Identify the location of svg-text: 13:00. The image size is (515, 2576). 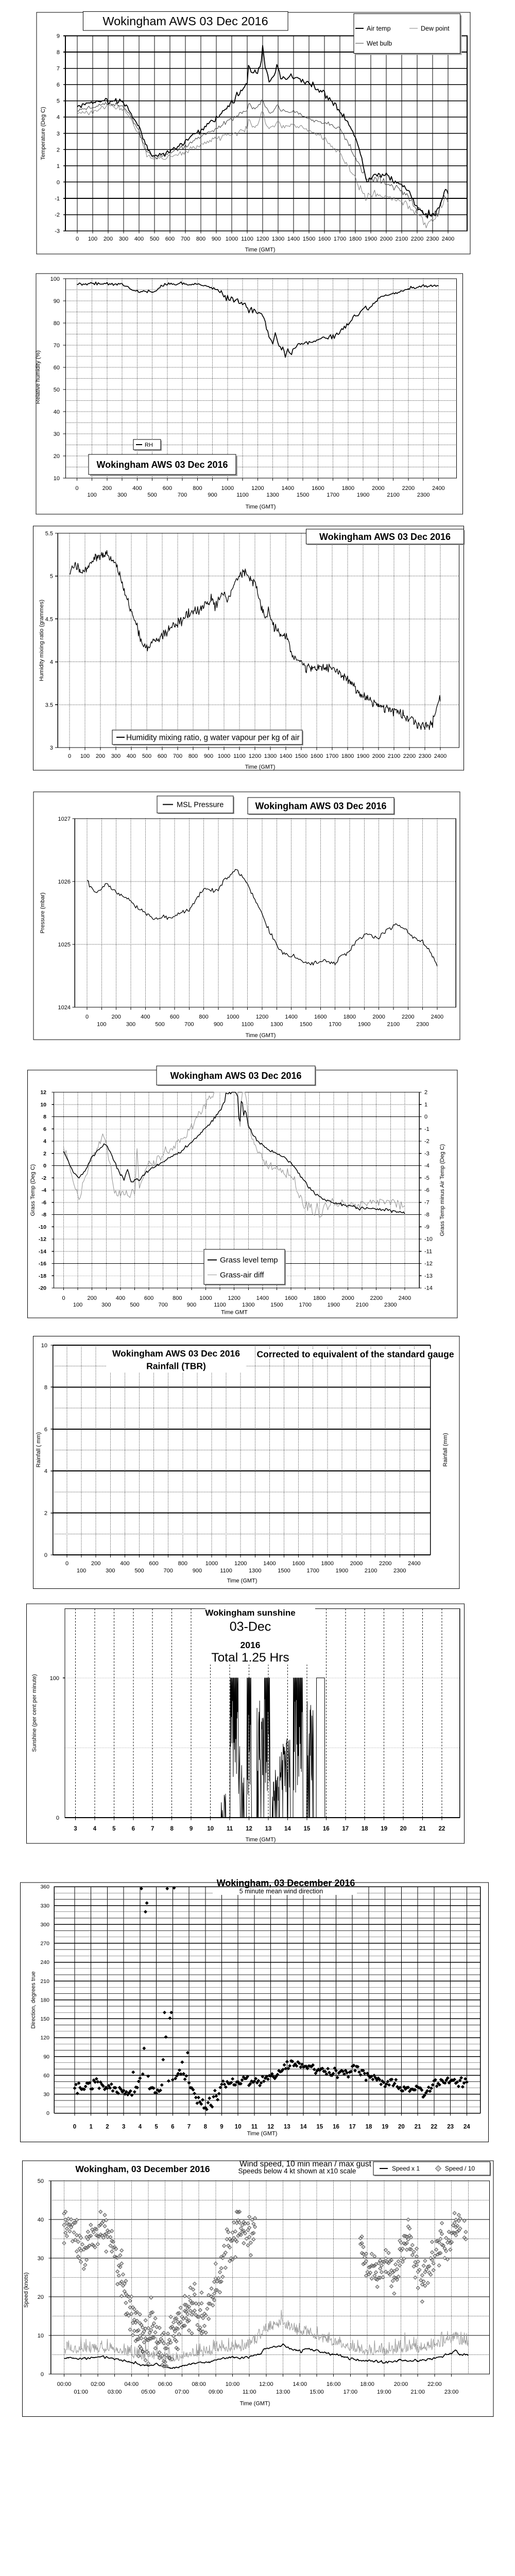
(283, 2392).